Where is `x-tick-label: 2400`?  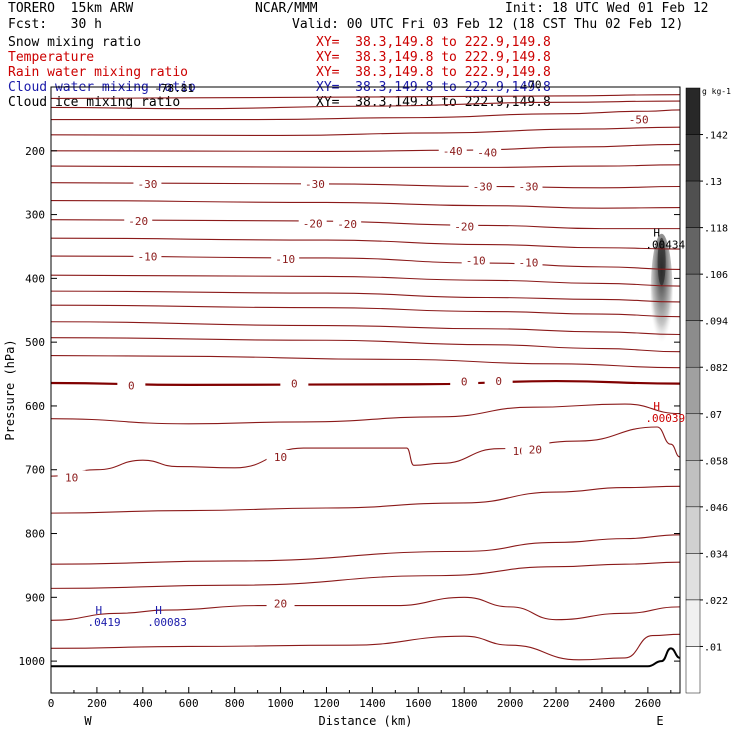 x-tick-label: 2400 is located at coordinates (602, 703).